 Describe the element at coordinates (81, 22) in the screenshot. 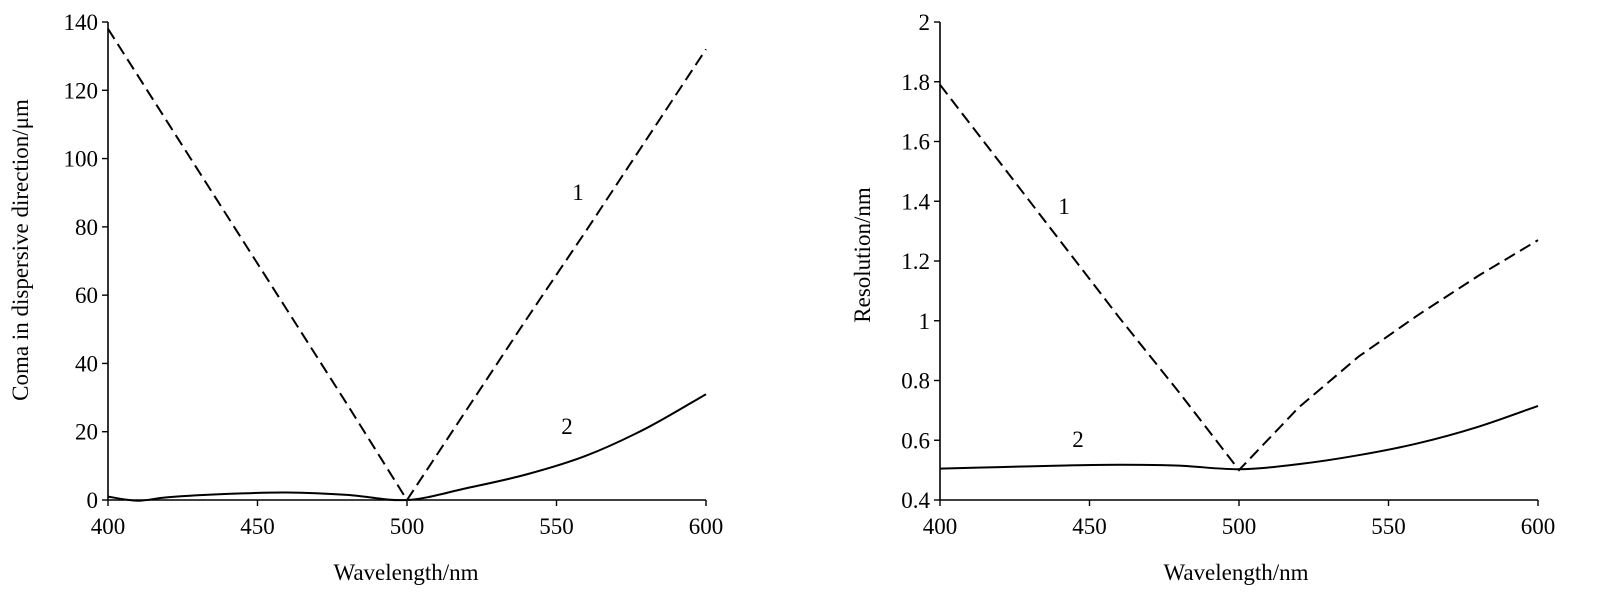

I see `y-tick-label: 140` at that location.